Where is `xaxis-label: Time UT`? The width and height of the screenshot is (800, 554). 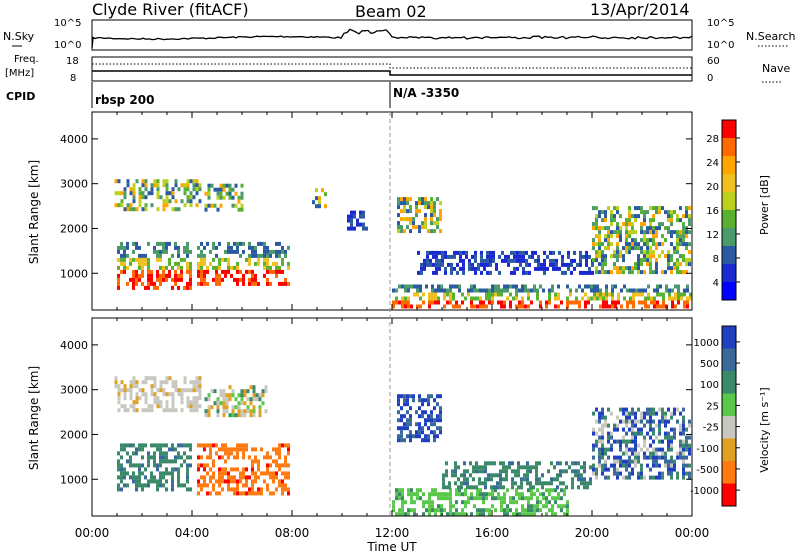
xaxis-label: Time UT is located at coordinates (391, 547).